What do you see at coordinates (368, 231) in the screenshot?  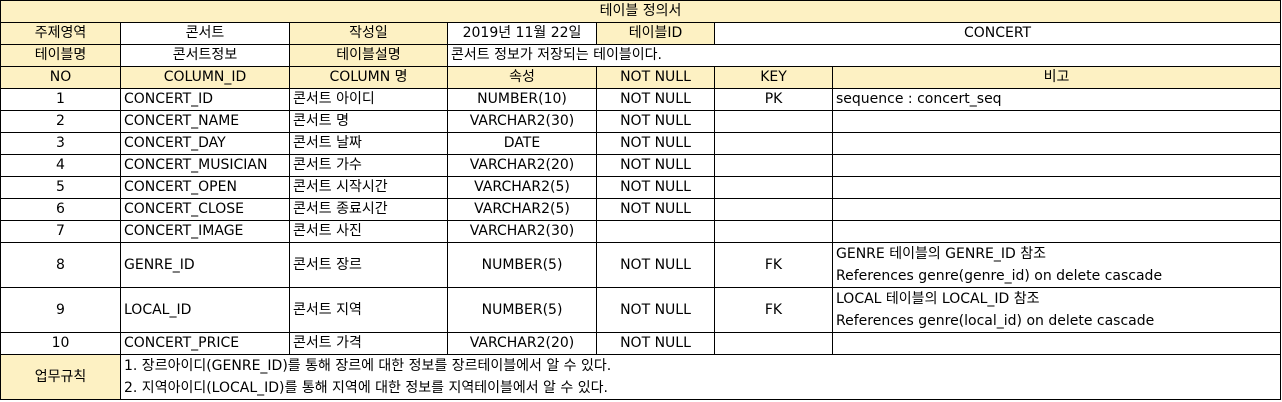 I see `cell-column-name: 콘서트 사진` at bounding box center [368, 231].